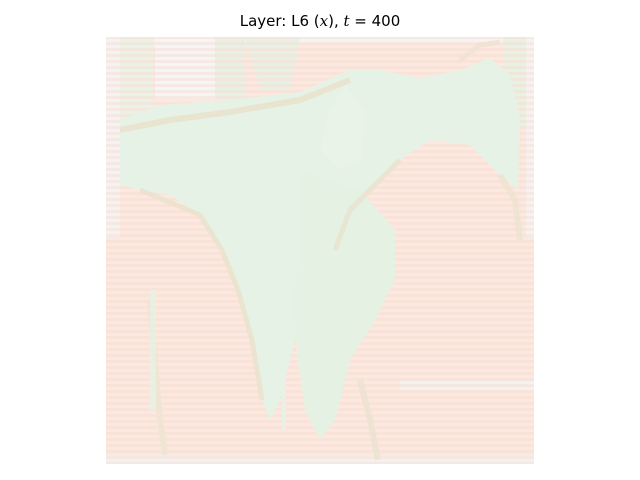  What do you see at coordinates (336, 21) in the screenshot?
I see `chart-title-middle: ),` at bounding box center [336, 21].